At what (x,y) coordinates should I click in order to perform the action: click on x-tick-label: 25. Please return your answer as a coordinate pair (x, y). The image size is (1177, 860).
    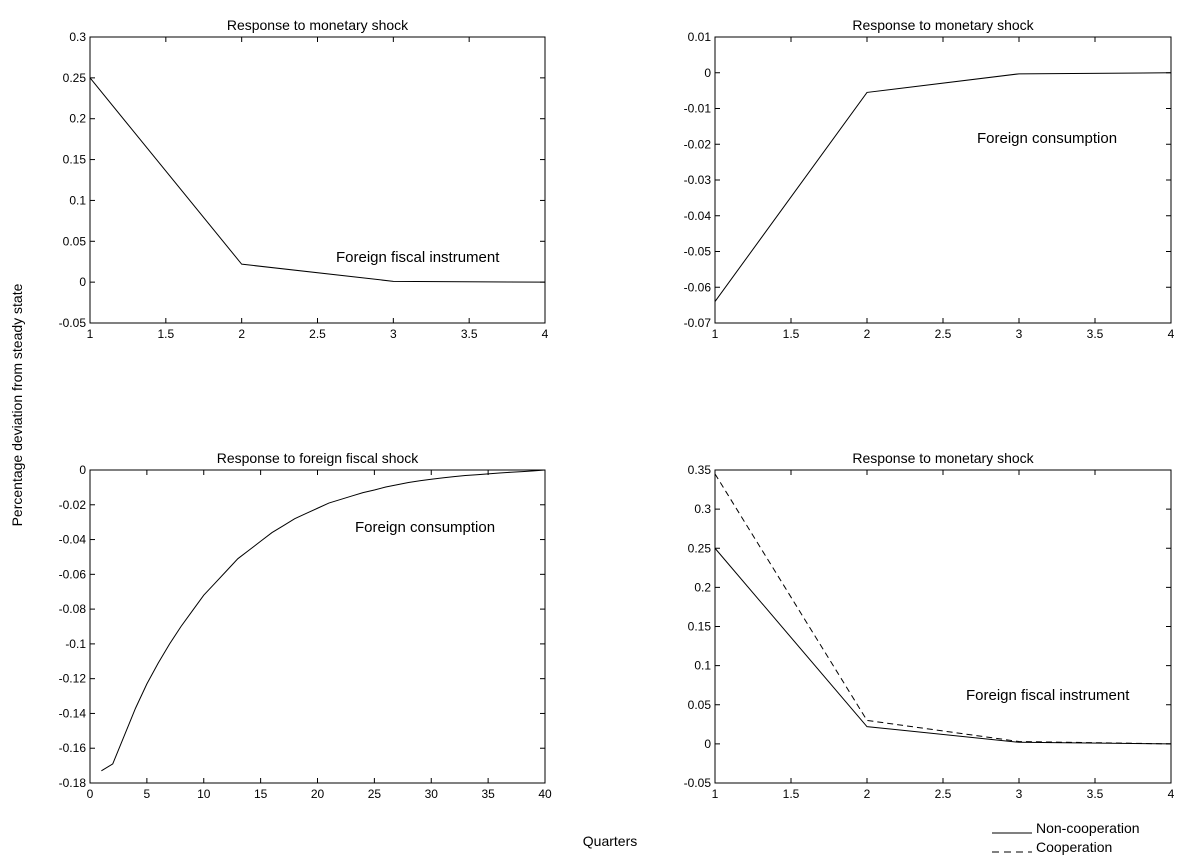
    Looking at the image, I should click on (375, 794).